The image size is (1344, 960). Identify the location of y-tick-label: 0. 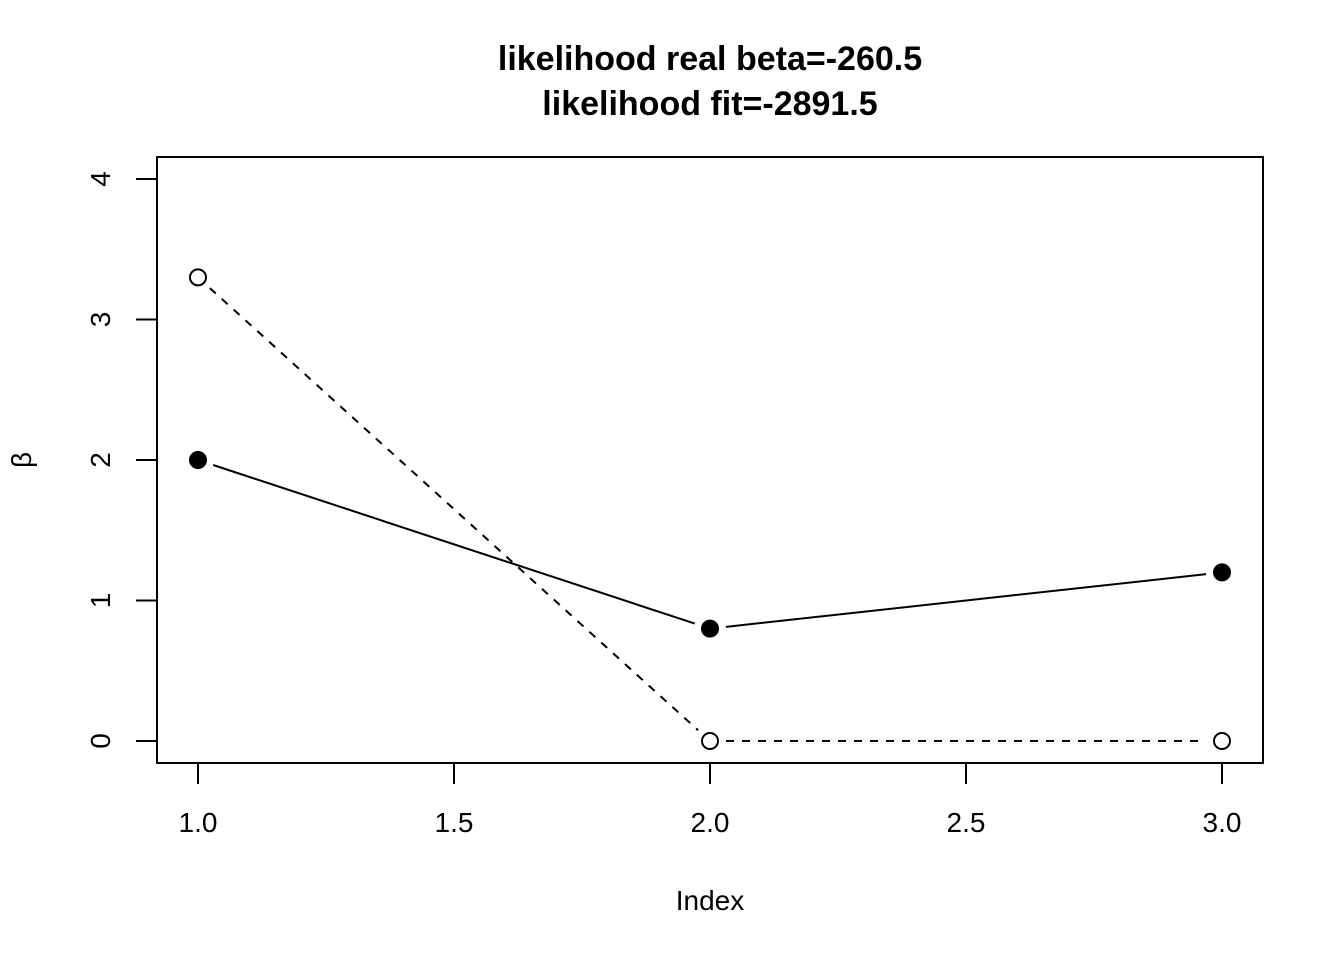
(100, 741).